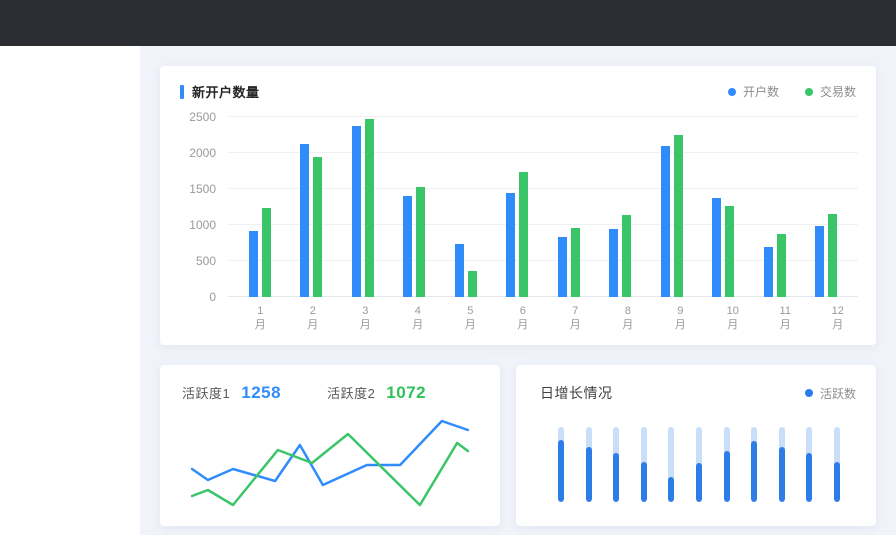  Describe the element at coordinates (260, 318) in the screenshot. I see `x-axis-tick: 1 月` at that location.